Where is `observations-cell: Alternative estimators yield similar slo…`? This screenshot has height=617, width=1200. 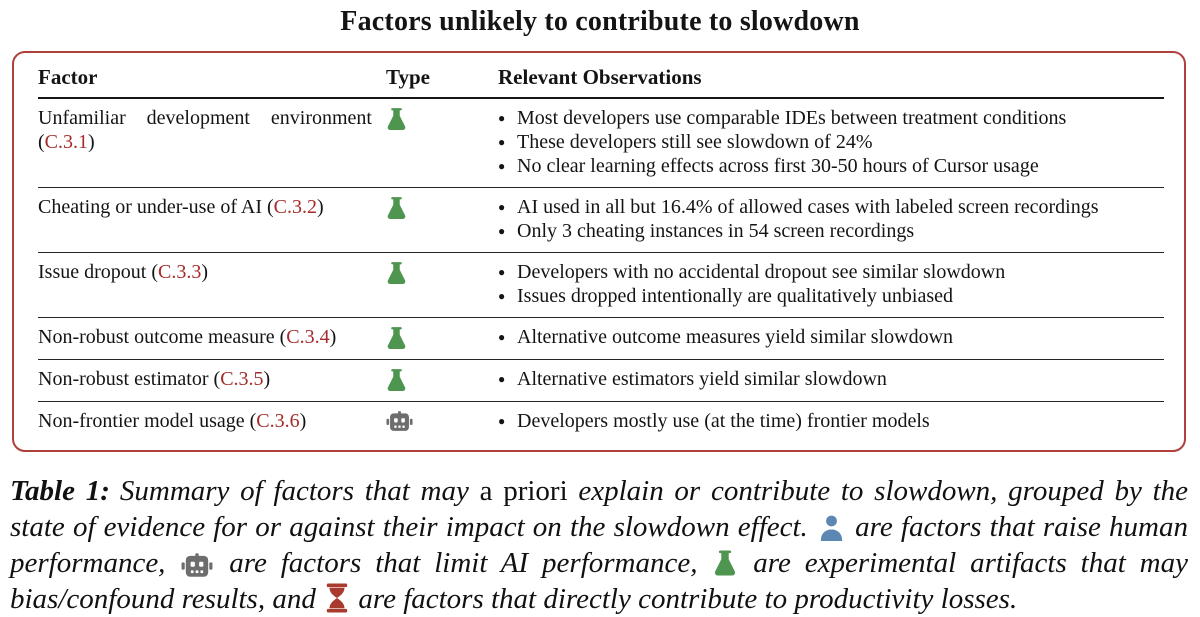
observations-cell: Alternative estimators yield similar slo… is located at coordinates (831, 381).